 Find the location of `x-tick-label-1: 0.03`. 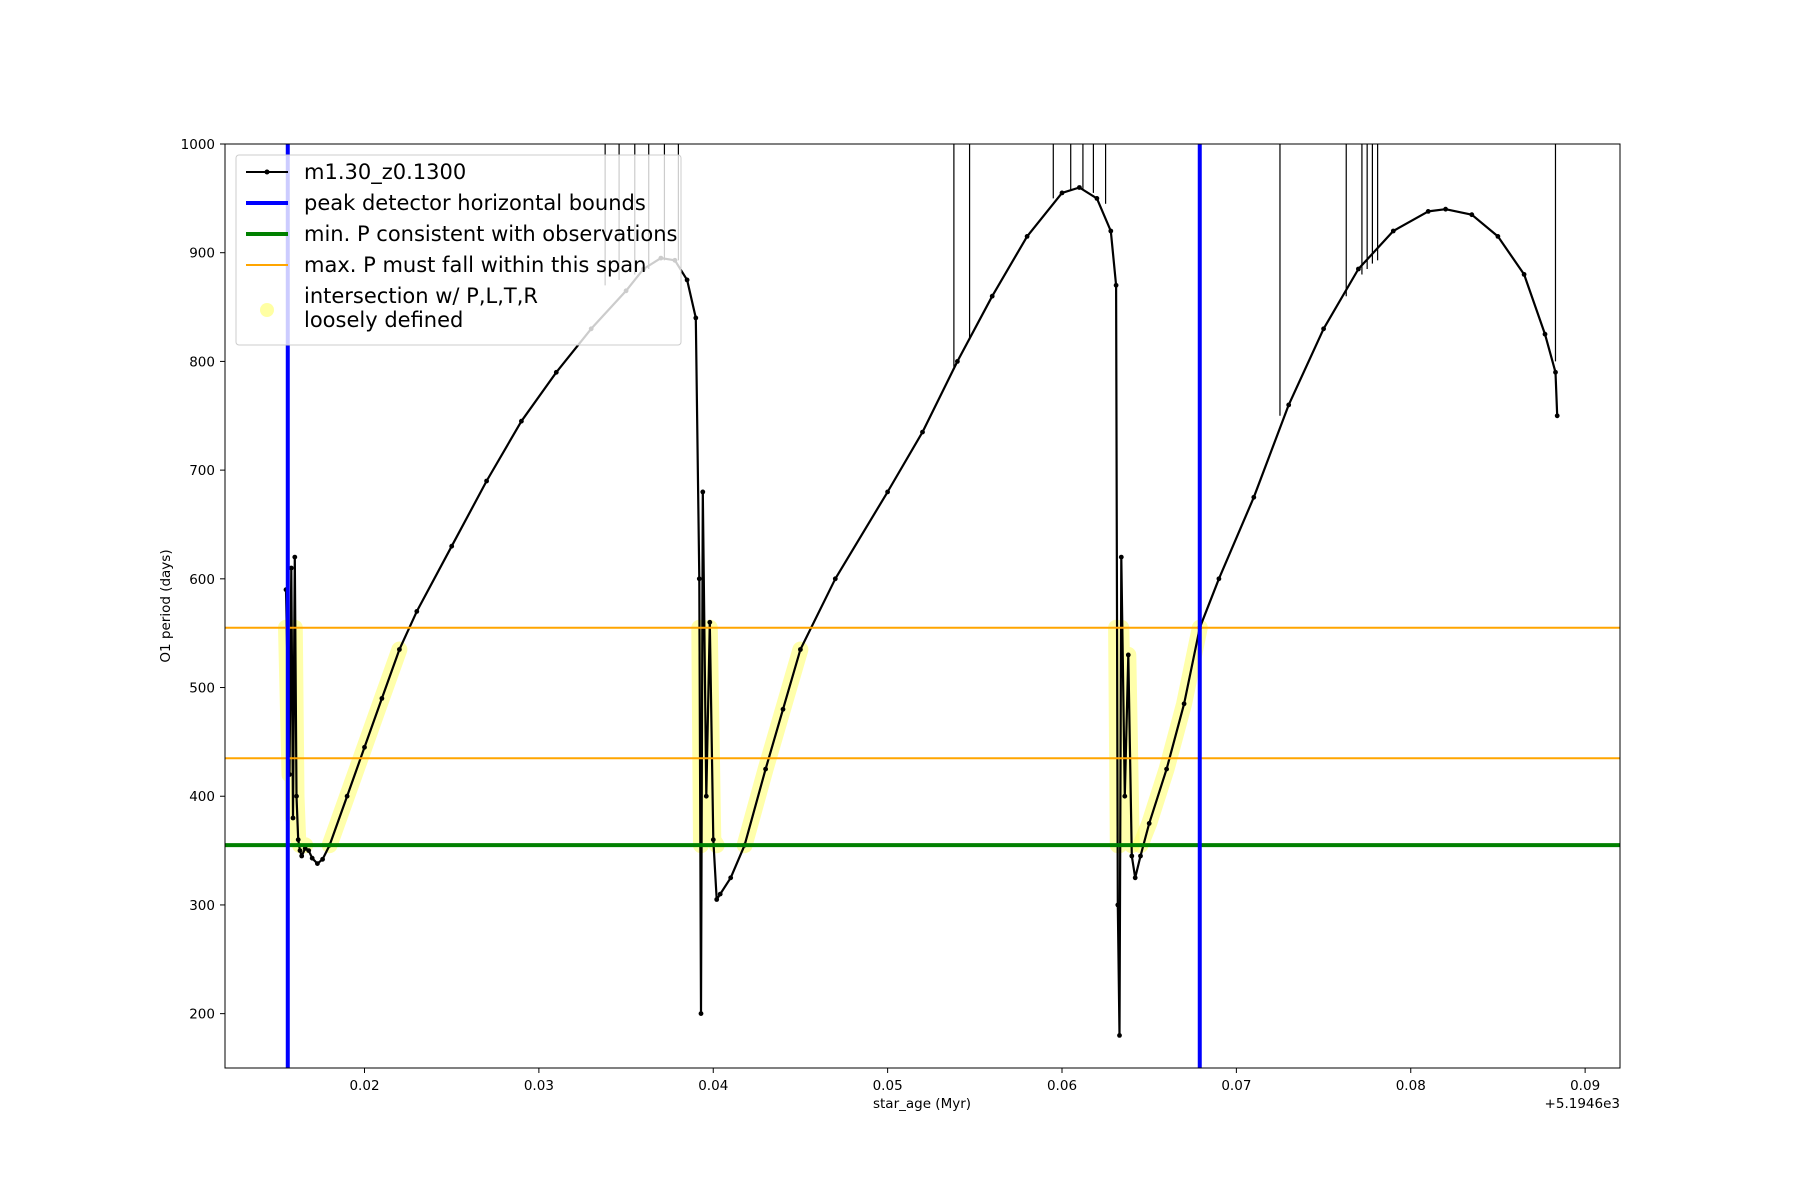

x-tick-label-1: 0.03 is located at coordinates (539, 1086).